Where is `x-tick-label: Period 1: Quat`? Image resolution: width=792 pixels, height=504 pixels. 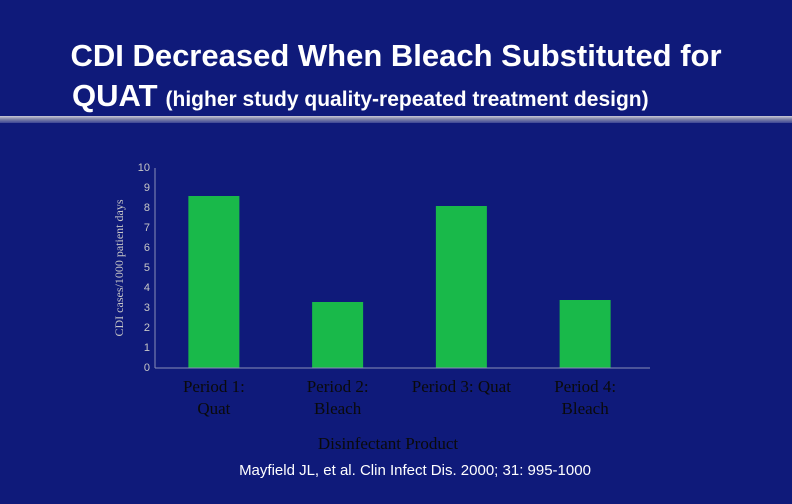
x-tick-label: Period 1: Quat is located at coordinates (214, 397).